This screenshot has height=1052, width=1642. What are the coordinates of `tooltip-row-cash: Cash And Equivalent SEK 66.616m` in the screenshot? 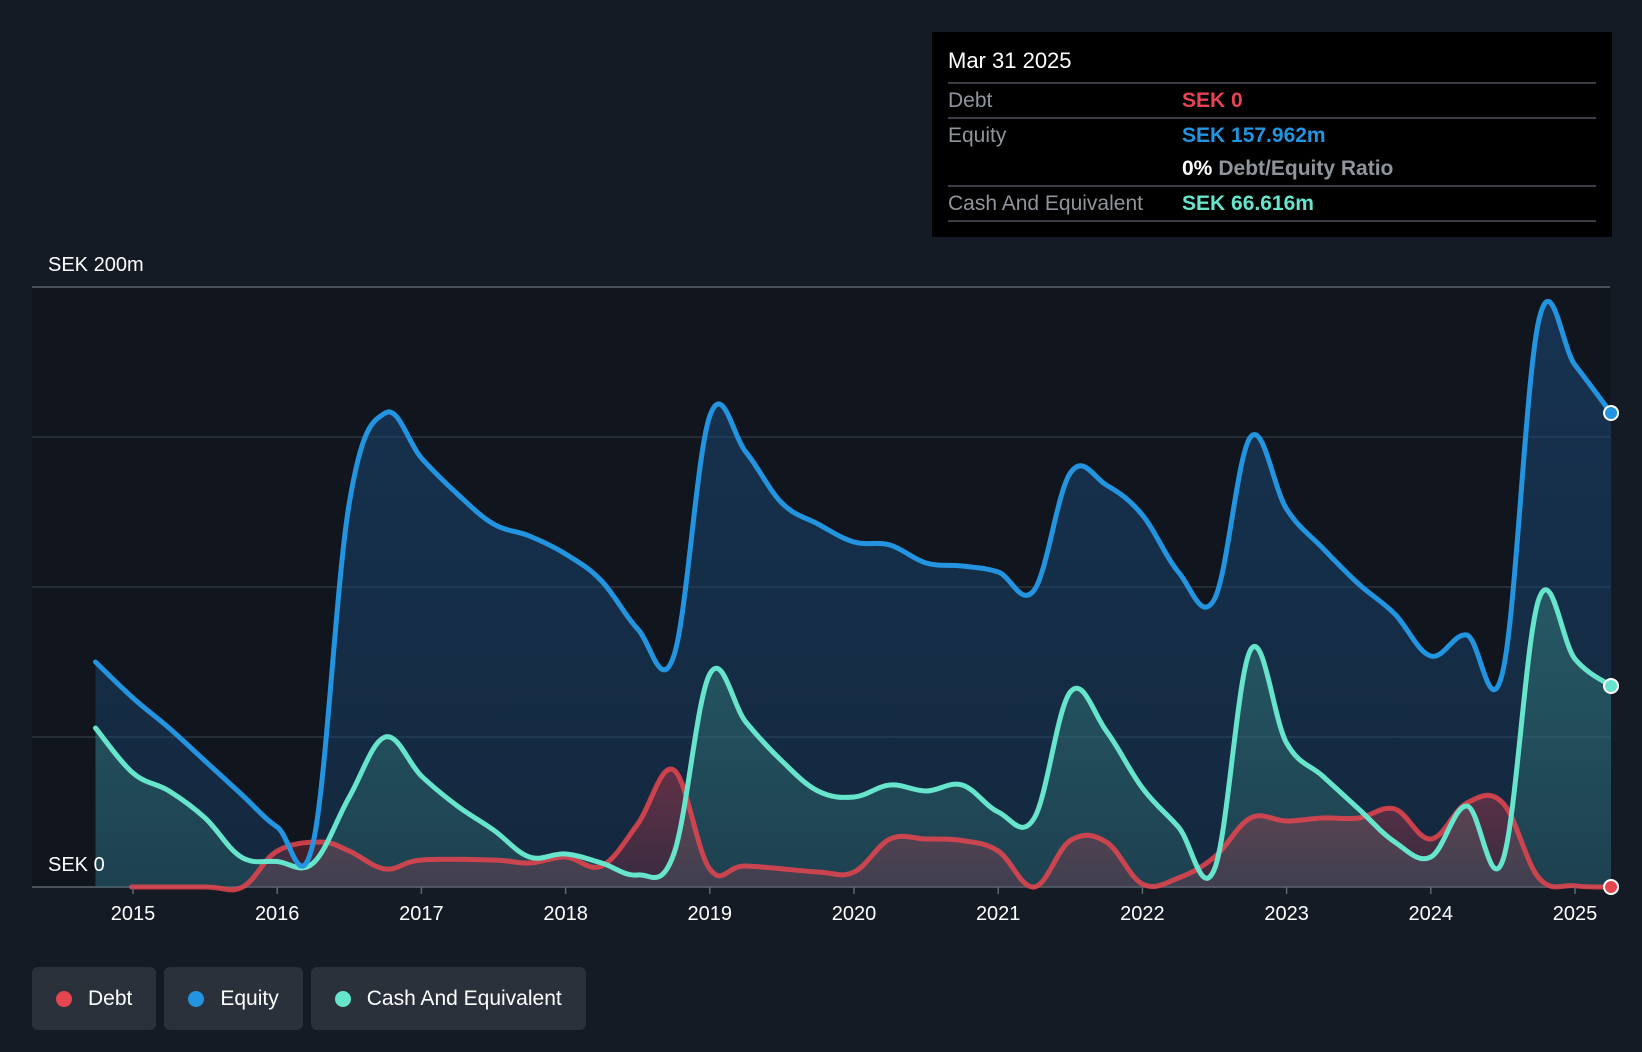 It's located at (1272, 203).